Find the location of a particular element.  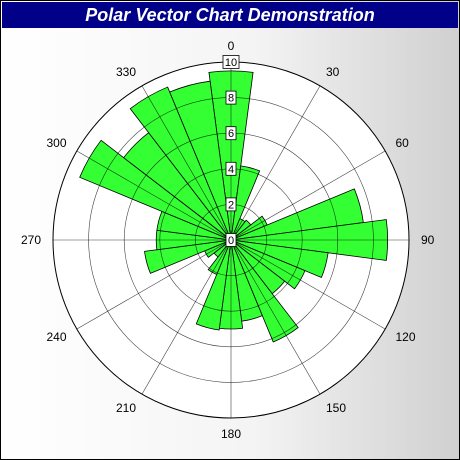

radial-tick-label-4: 4 is located at coordinates (231, 170).